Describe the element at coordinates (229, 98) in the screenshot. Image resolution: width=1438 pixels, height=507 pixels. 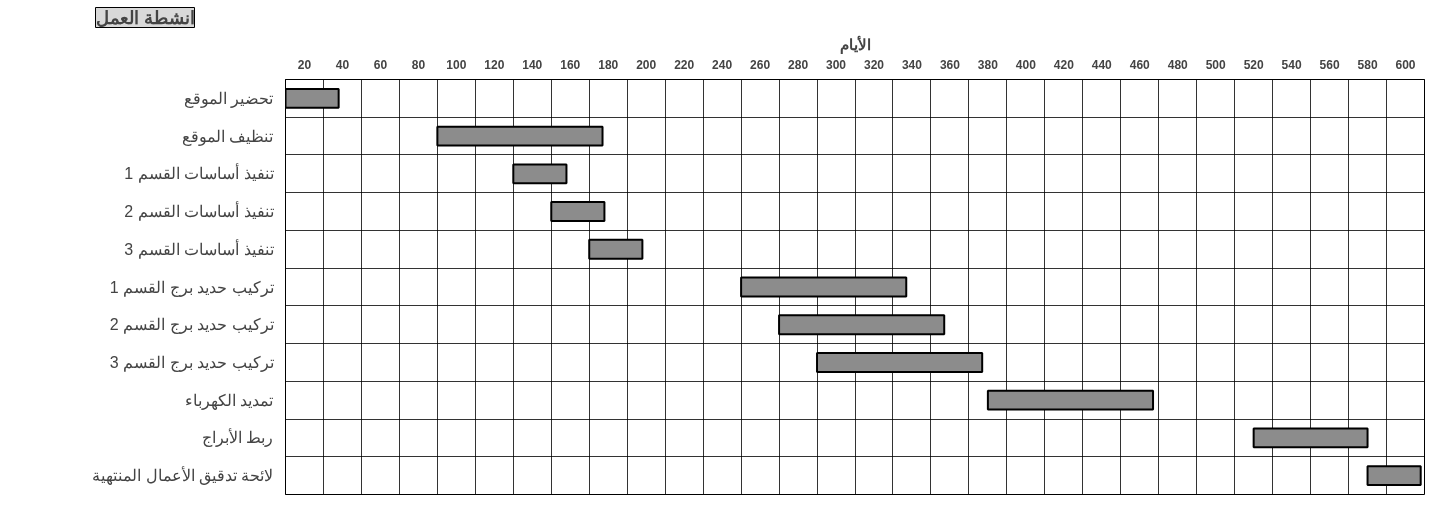
I see `y-tick-label: تحضير الموقع` at that location.